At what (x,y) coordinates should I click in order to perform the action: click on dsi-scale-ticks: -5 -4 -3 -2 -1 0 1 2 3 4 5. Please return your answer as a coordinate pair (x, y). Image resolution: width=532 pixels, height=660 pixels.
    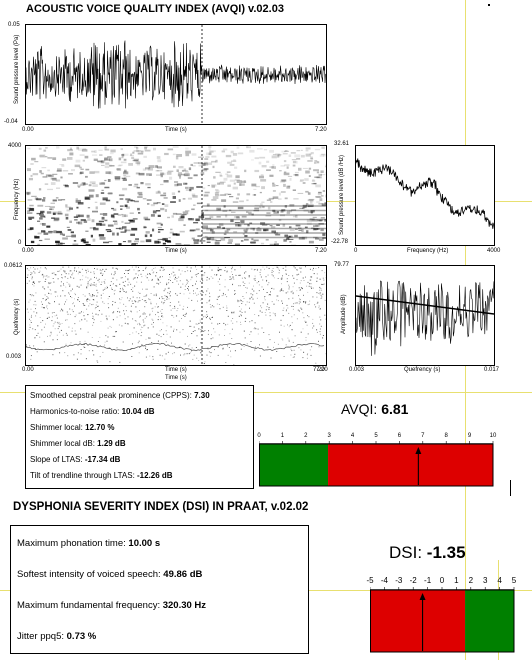
    Looking at the image, I should click on (441, 582).